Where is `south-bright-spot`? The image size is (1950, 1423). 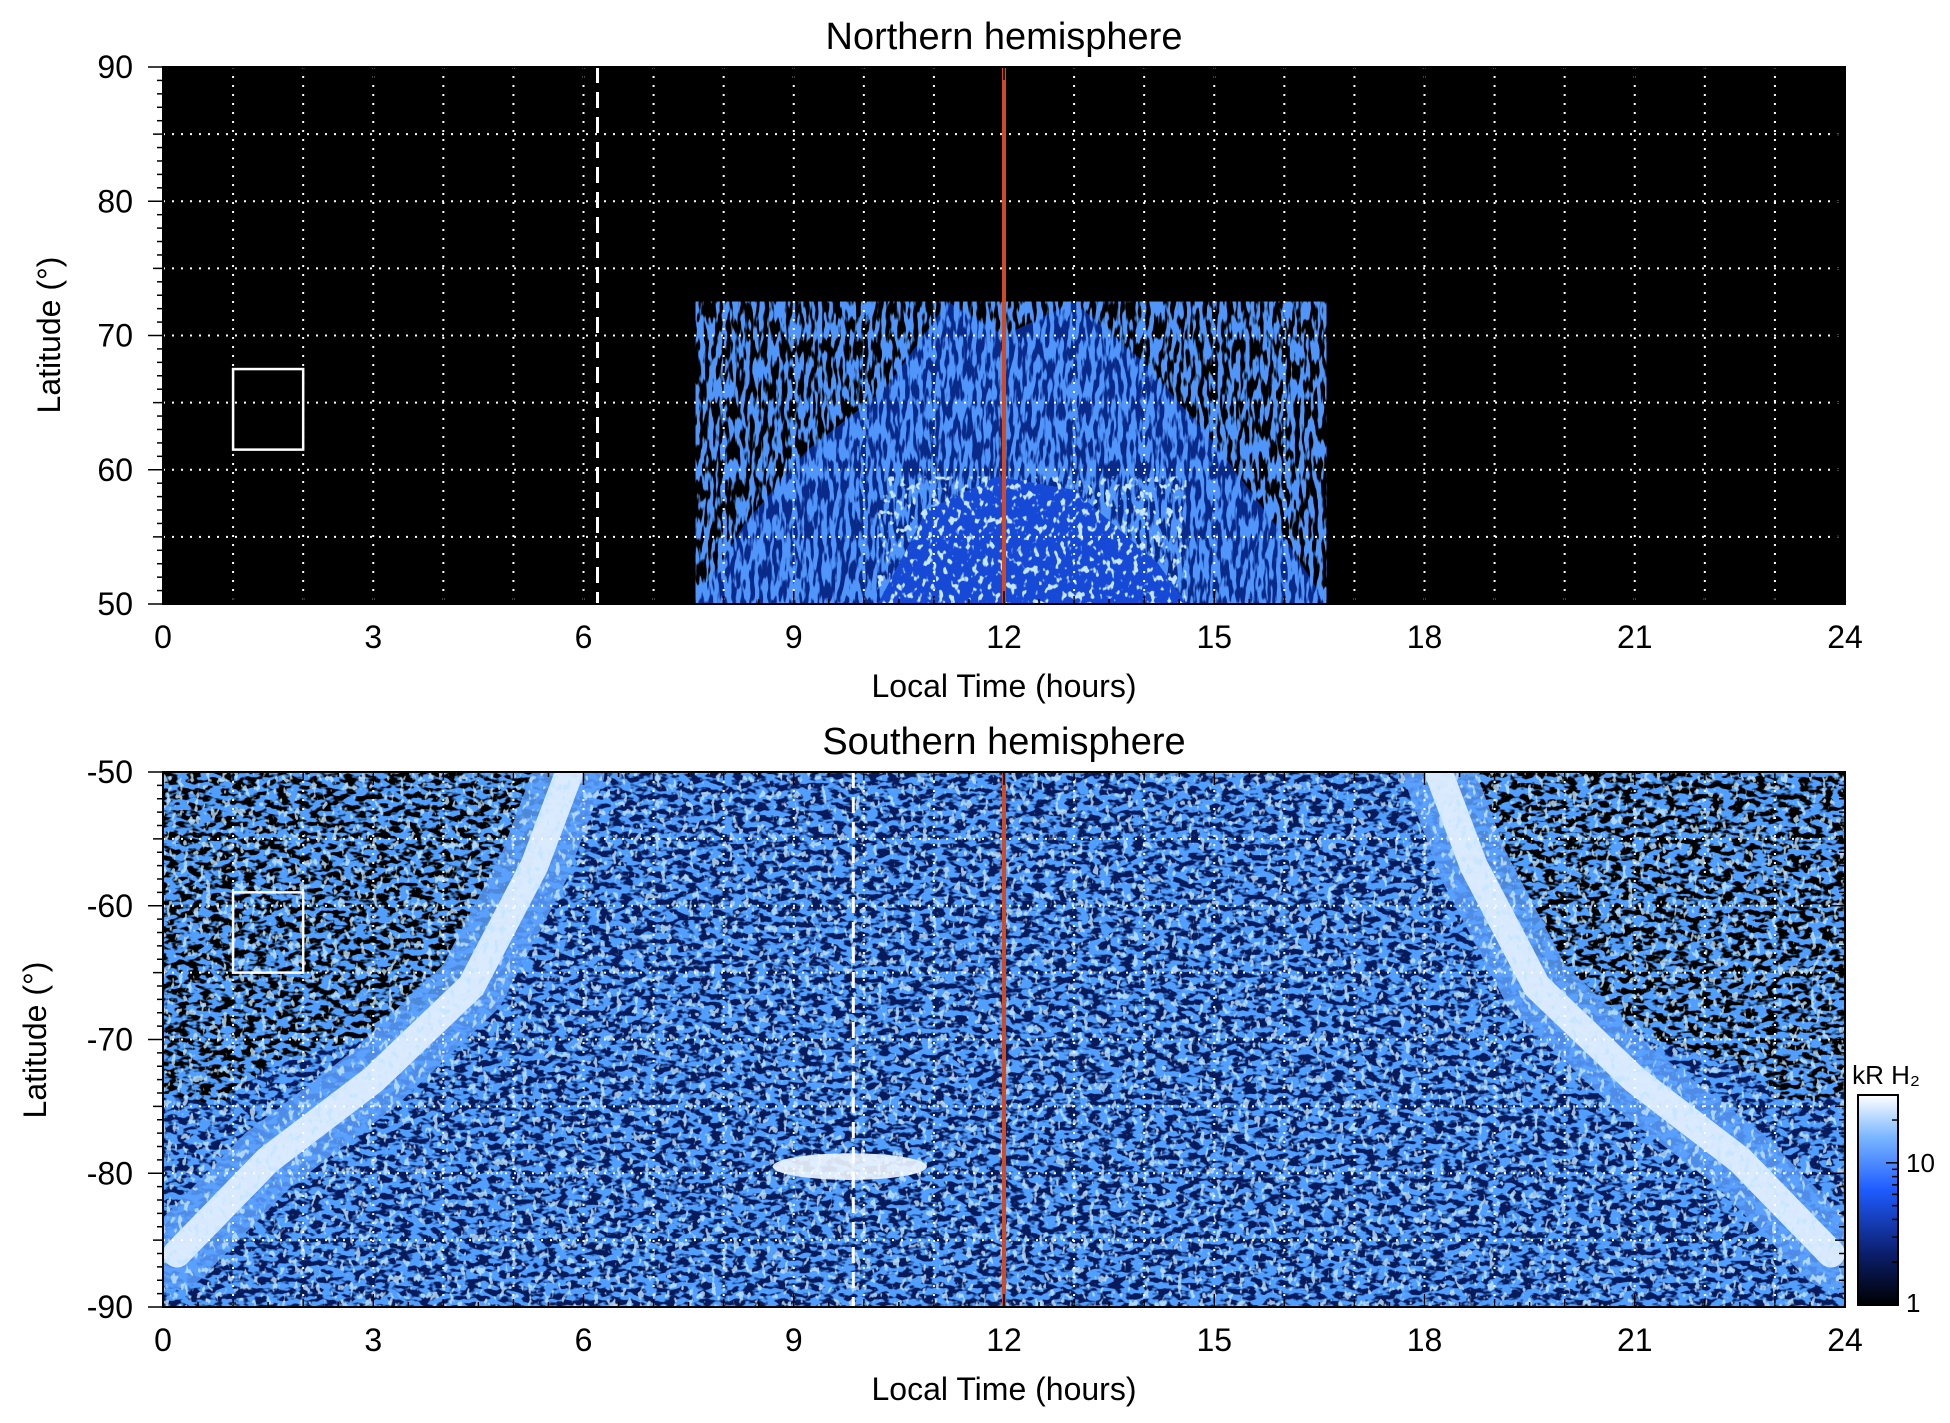
south-bright-spot is located at coordinates (849, 1166).